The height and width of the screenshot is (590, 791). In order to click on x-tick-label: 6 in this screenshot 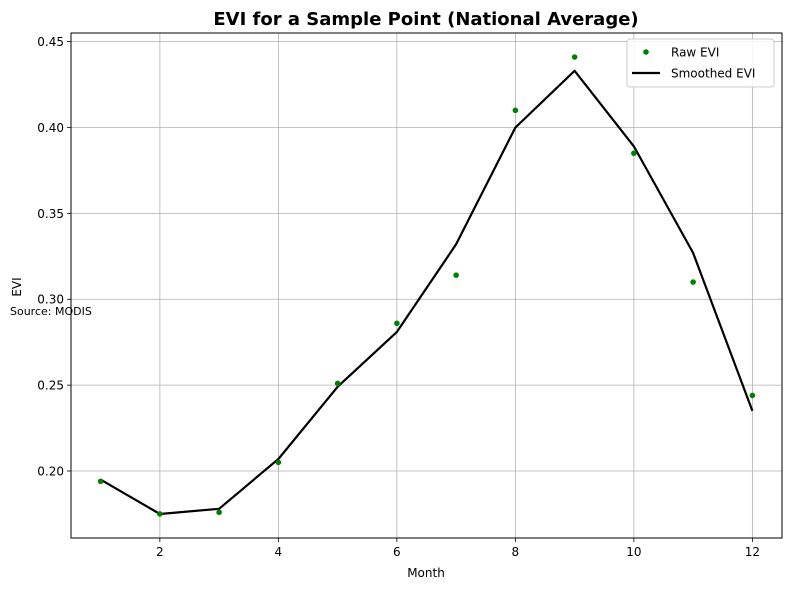, I will do `click(397, 552)`.